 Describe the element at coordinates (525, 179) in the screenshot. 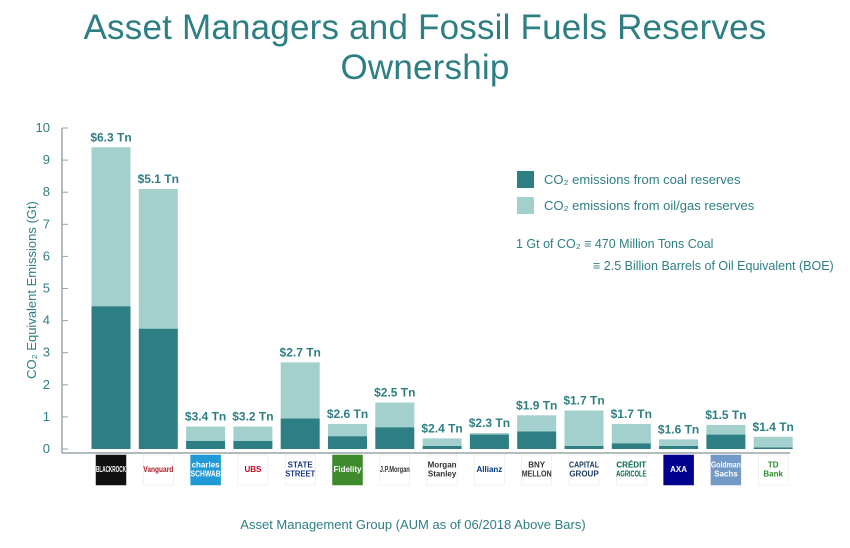

I see `legend-swatch-coal` at that location.